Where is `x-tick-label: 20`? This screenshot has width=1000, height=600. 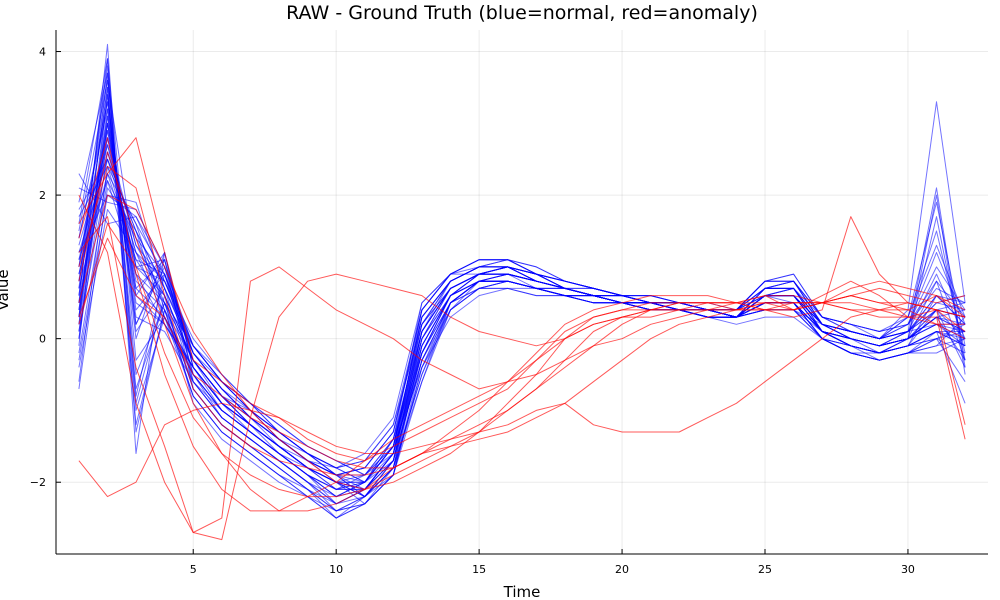
x-tick-label: 20 is located at coordinates (622, 569).